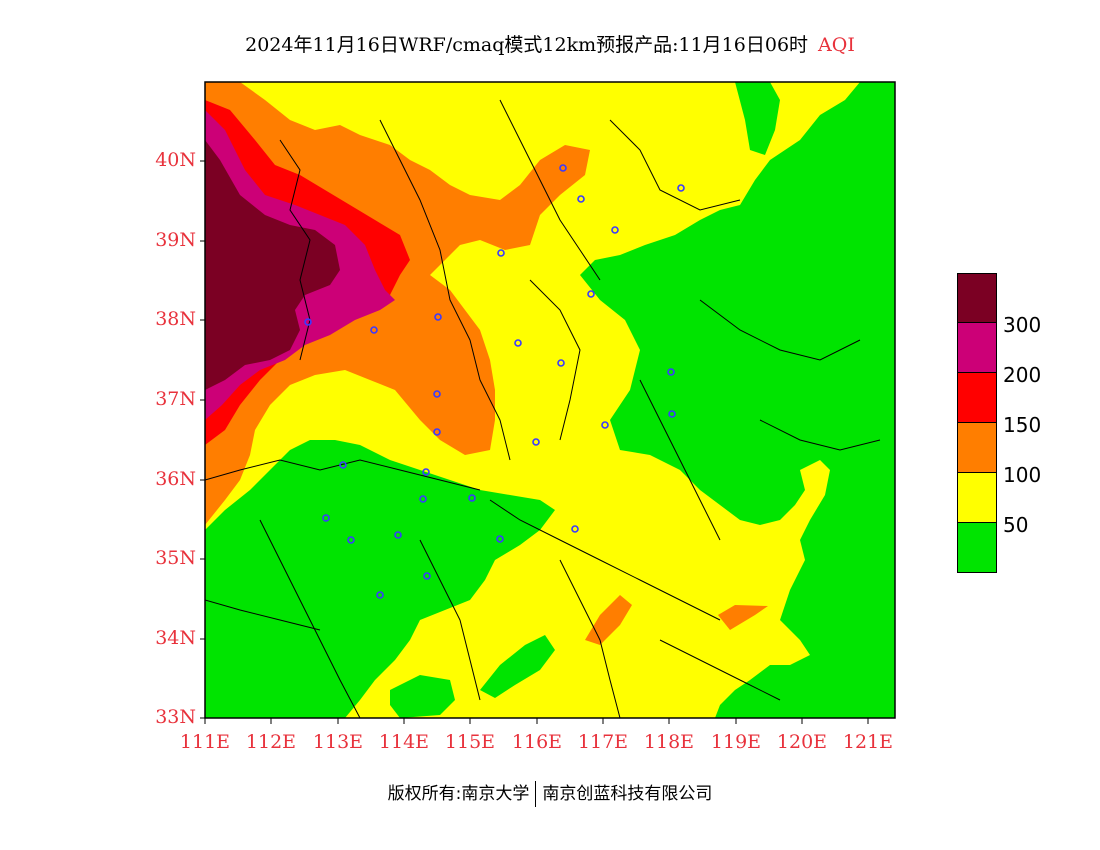 This screenshot has height=850, width=1100. Describe the element at coordinates (977, 498) in the screenshot. I see `legend-swatch-moderate` at that location.